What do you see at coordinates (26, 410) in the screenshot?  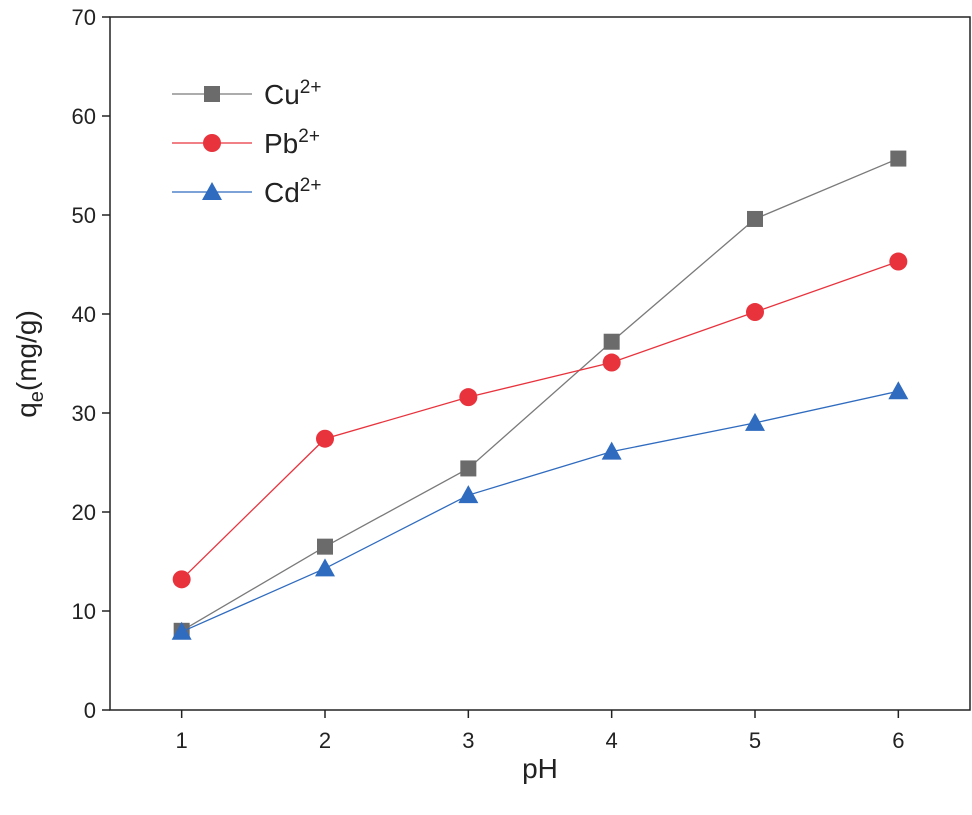 I see `y-axis-label-main: q` at bounding box center [26, 410].